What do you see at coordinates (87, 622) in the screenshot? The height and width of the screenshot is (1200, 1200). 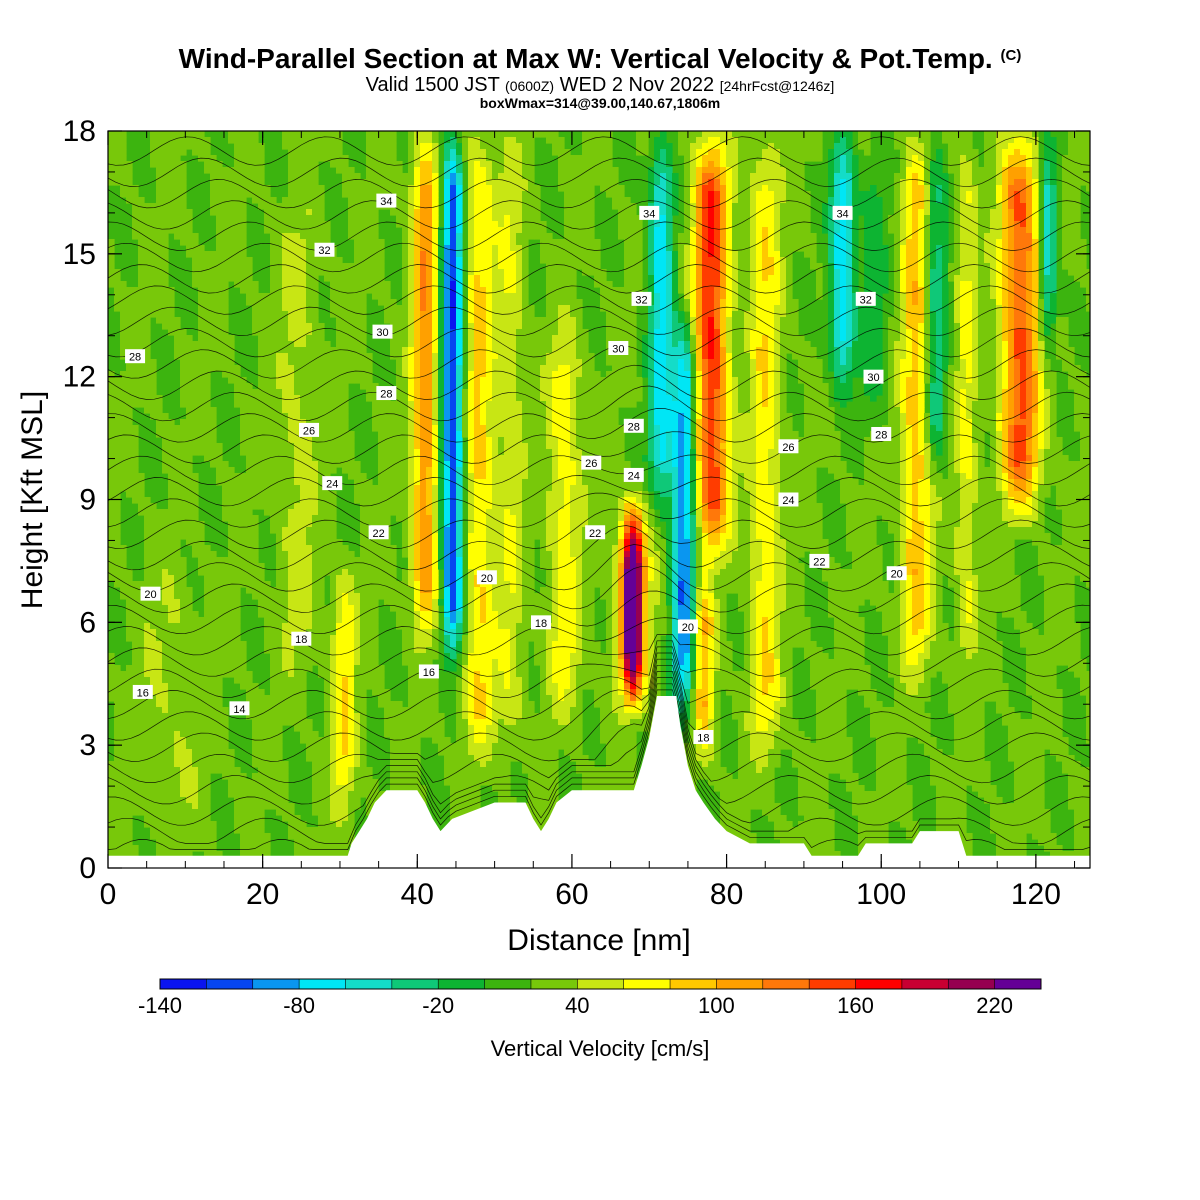 I see `y-tick-label: 6` at bounding box center [87, 622].